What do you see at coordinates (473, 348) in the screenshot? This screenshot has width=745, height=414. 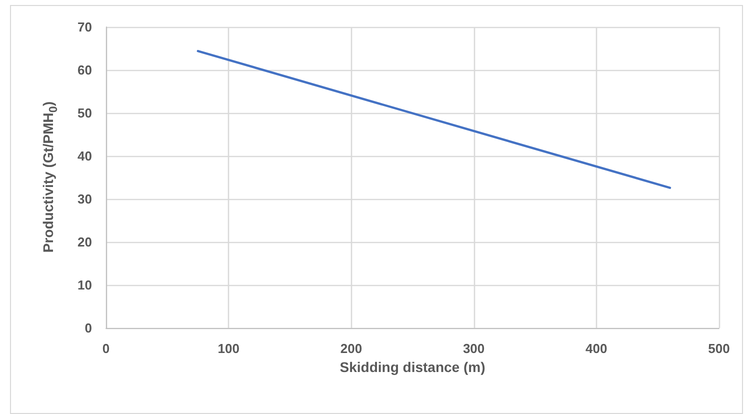 I see `x-tick-label: 300` at bounding box center [473, 348].